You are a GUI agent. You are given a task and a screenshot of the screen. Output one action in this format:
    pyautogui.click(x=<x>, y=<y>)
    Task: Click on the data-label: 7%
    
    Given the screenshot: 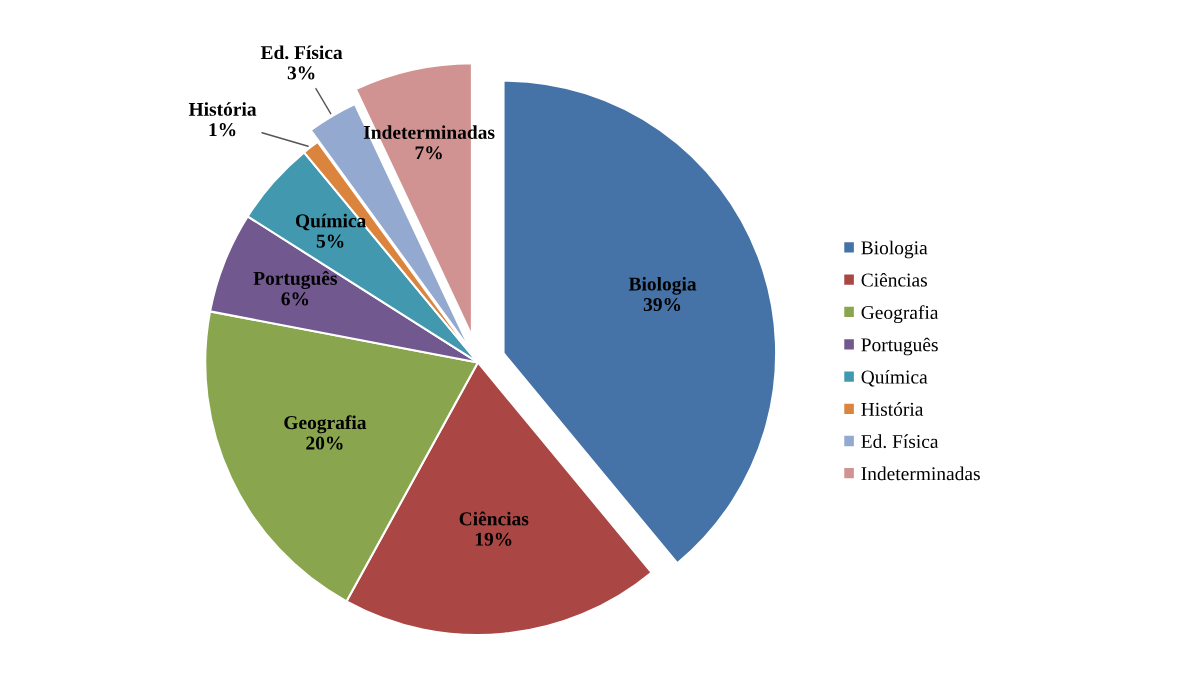 What is the action you would take?
    pyautogui.click(x=428, y=153)
    